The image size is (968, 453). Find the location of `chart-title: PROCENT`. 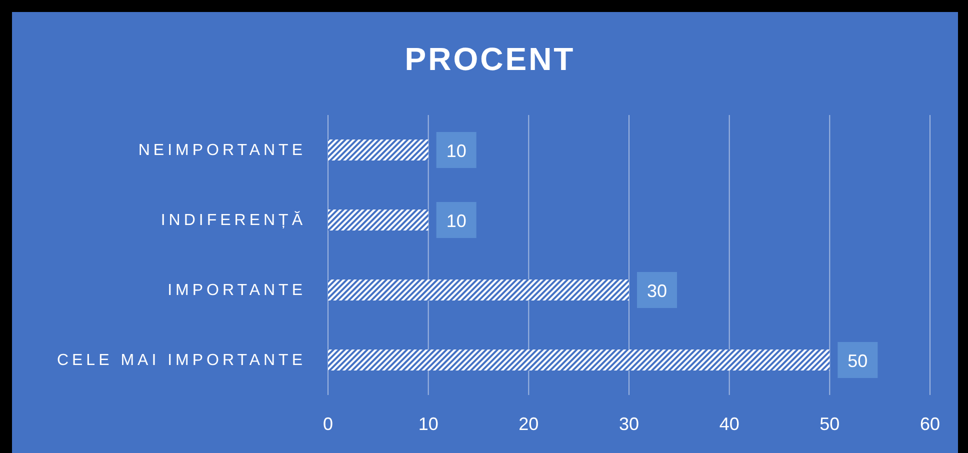

chart-title: PROCENT is located at coordinates (490, 59).